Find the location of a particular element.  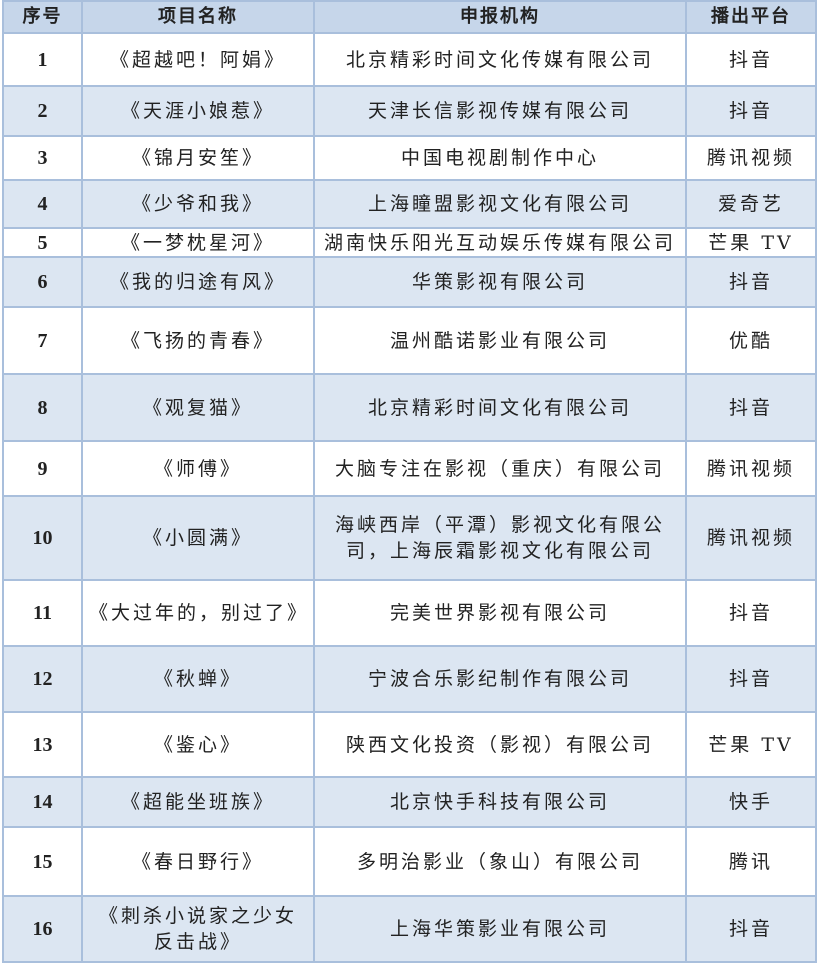

cell-org: 大脑专注在影视（重庆）有限公司 is located at coordinates (500, 468).